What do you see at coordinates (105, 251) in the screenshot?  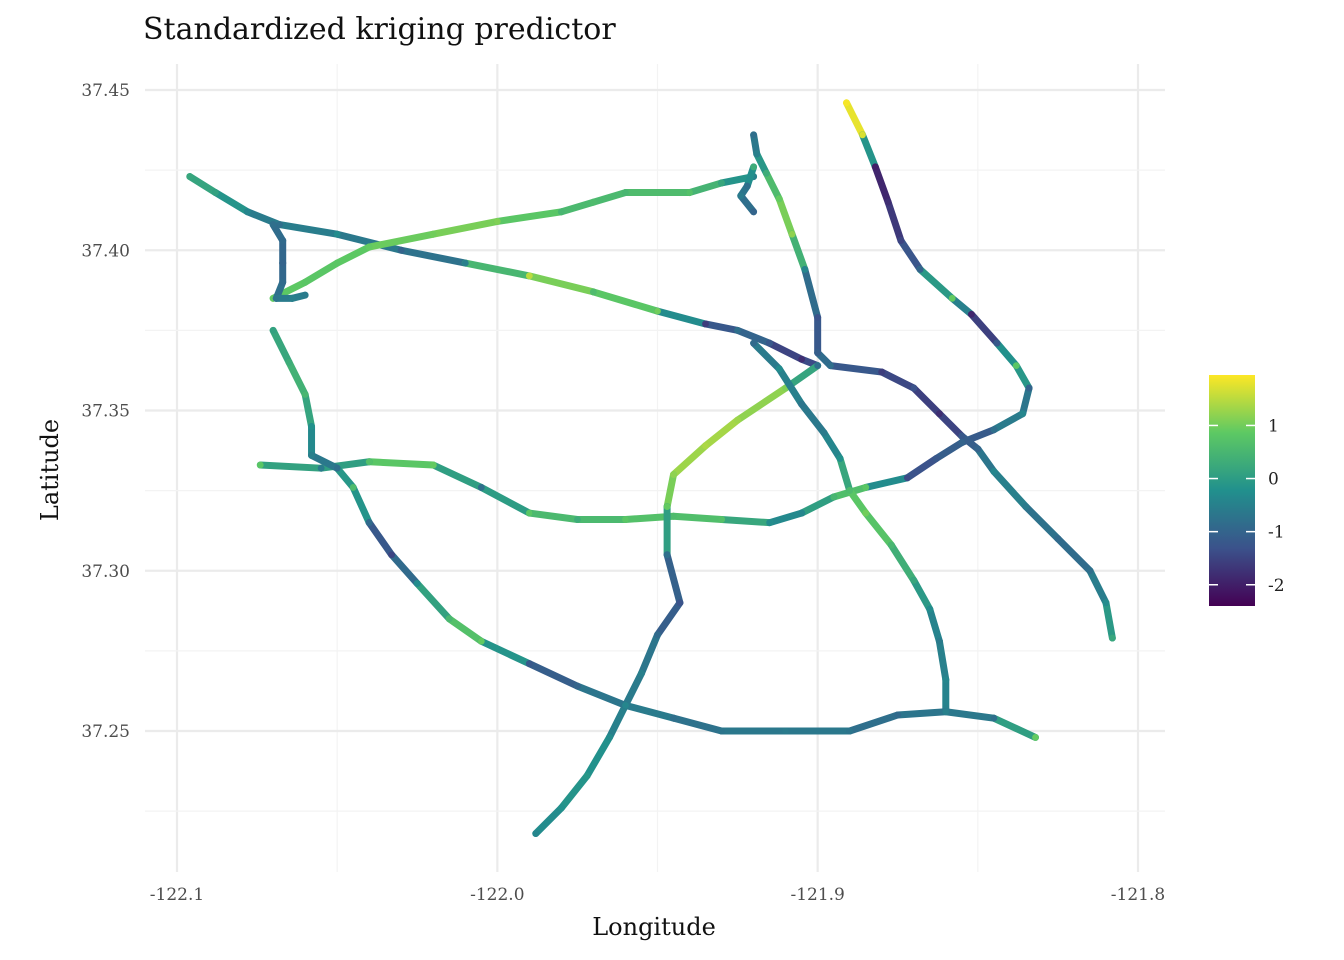 I see `y-tick-label: 37.40` at bounding box center [105, 251].